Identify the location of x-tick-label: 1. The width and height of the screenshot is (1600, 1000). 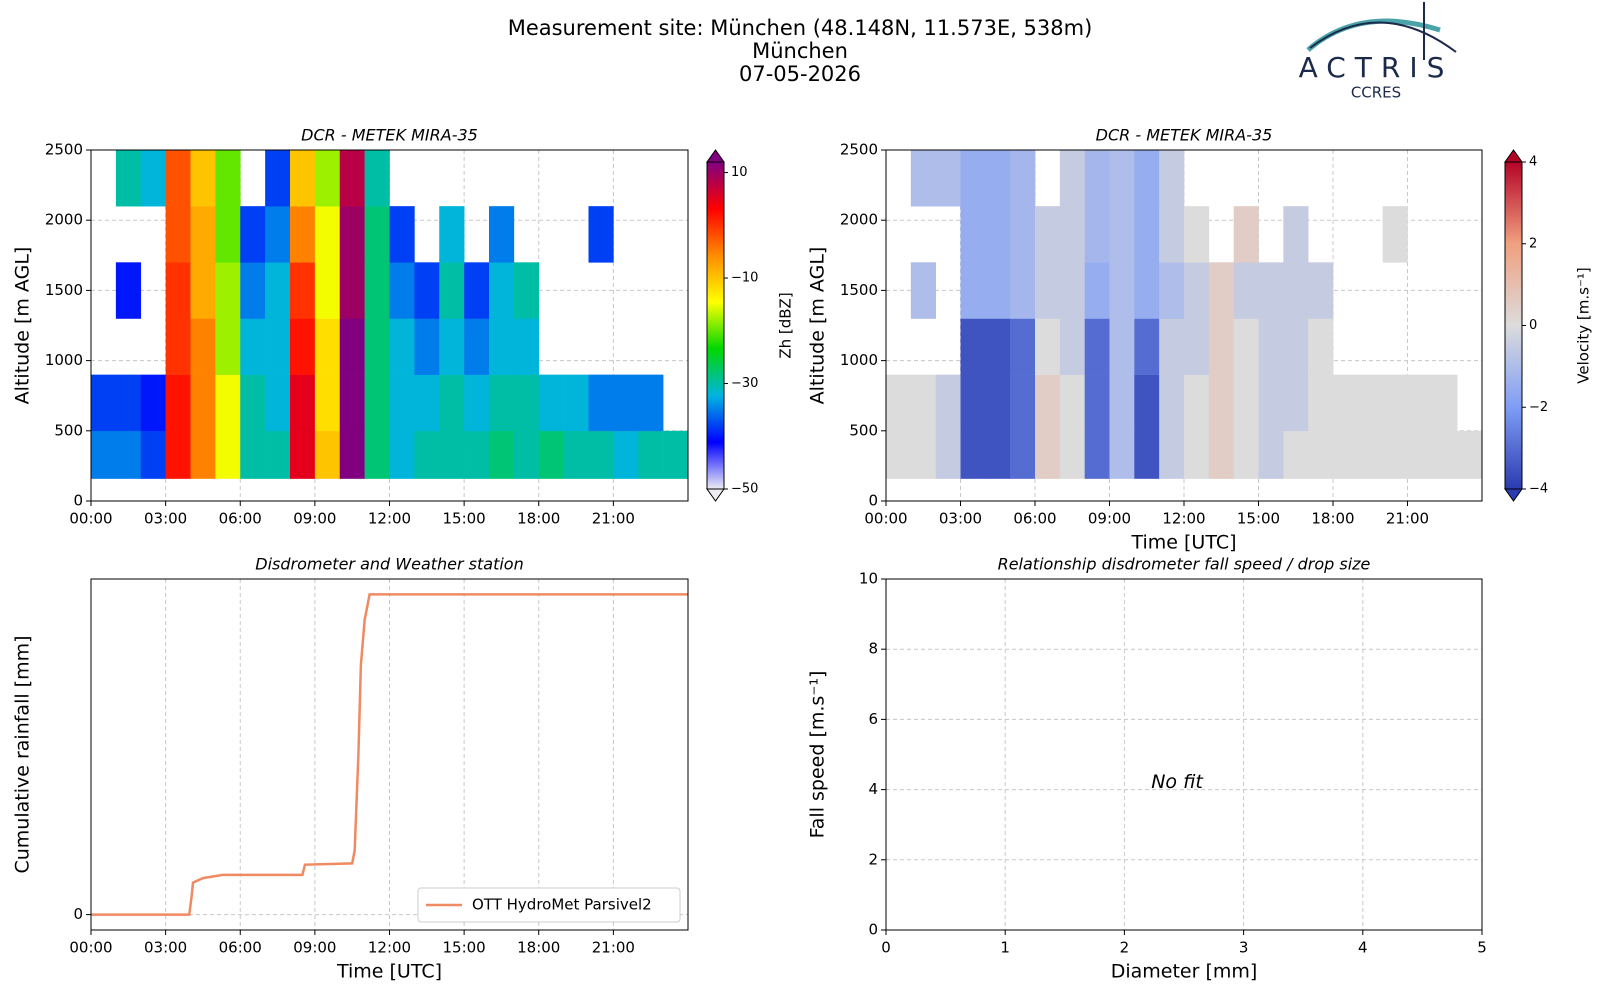
(1005, 948).